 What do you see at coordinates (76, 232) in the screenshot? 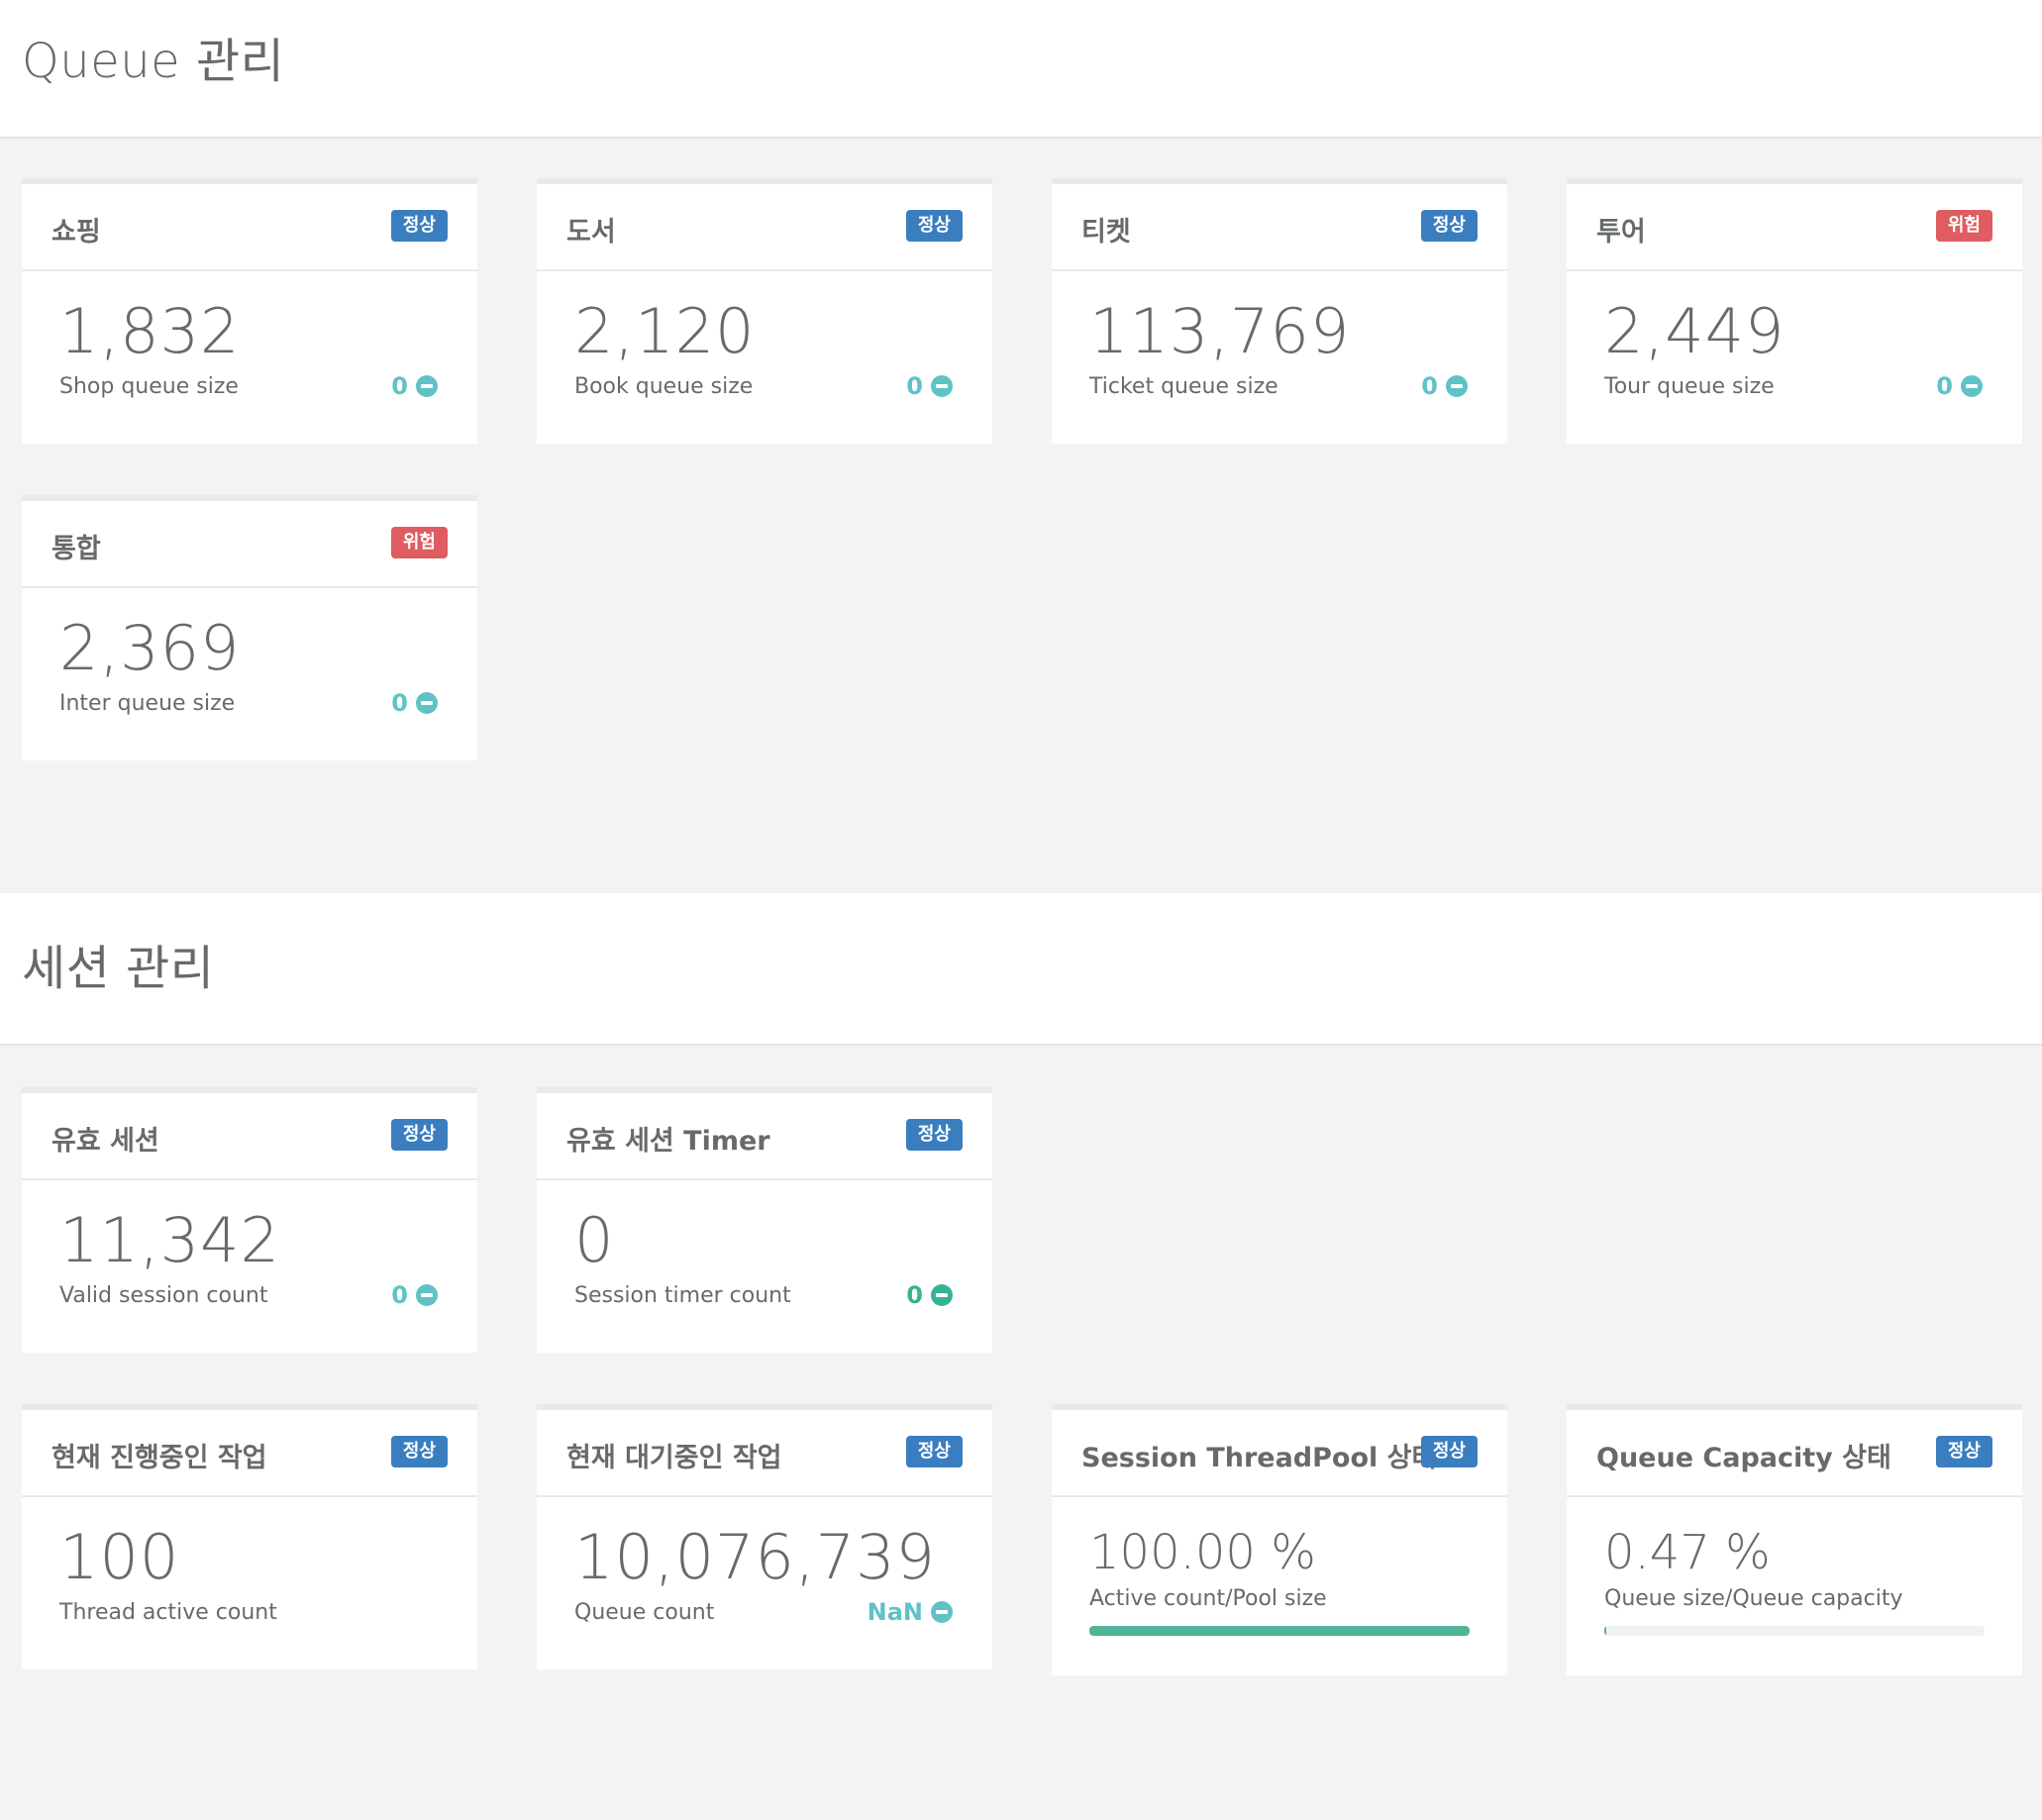
I see `card-title: 쇼핑` at bounding box center [76, 232].